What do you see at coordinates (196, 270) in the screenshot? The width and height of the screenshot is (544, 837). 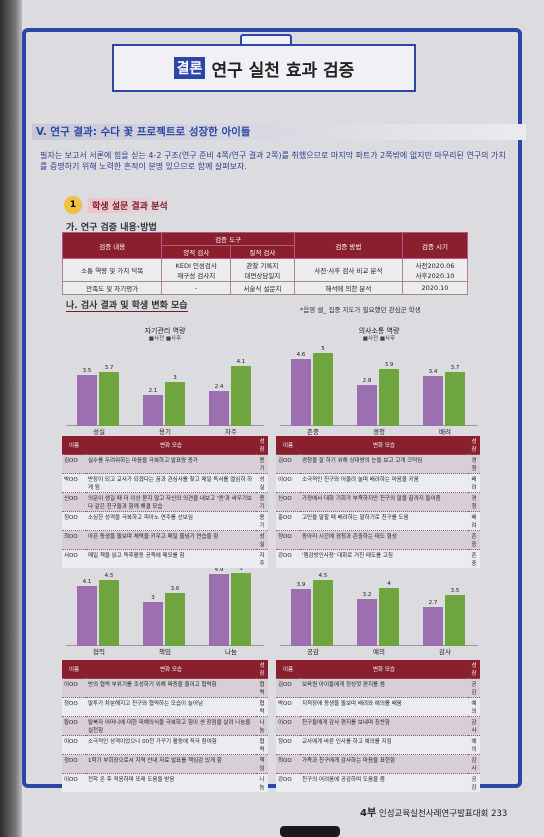 I see `cell: KEDI 인성검사 재구성 검사지` at bounding box center [196, 270].